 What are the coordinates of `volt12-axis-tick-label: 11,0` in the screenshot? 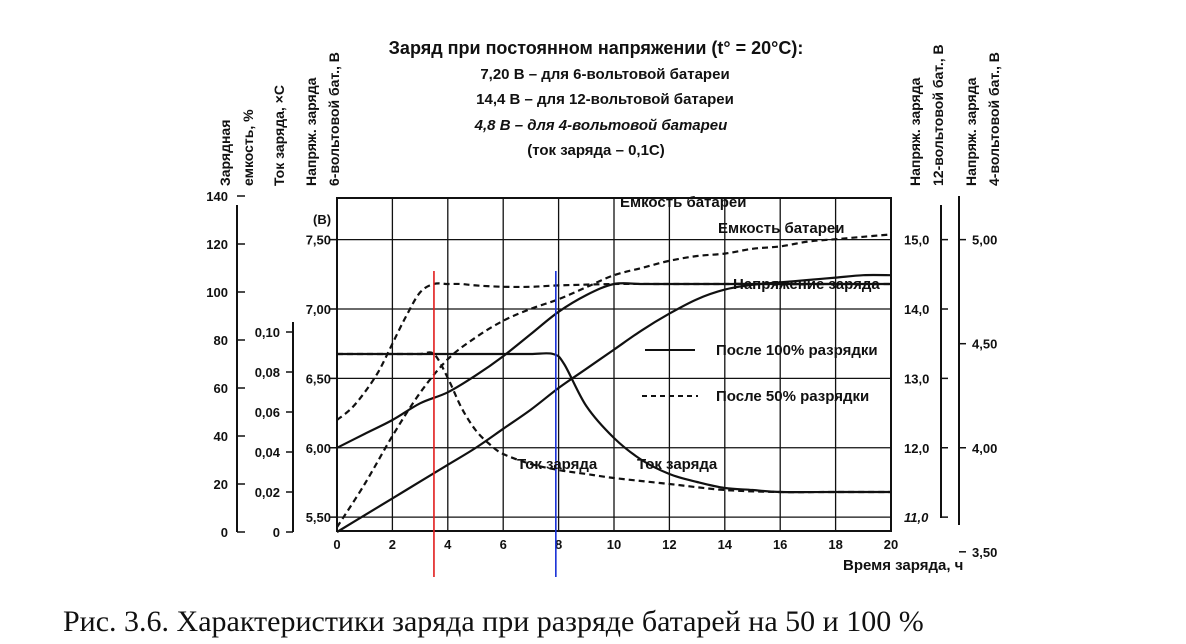 It's located at (916, 517).